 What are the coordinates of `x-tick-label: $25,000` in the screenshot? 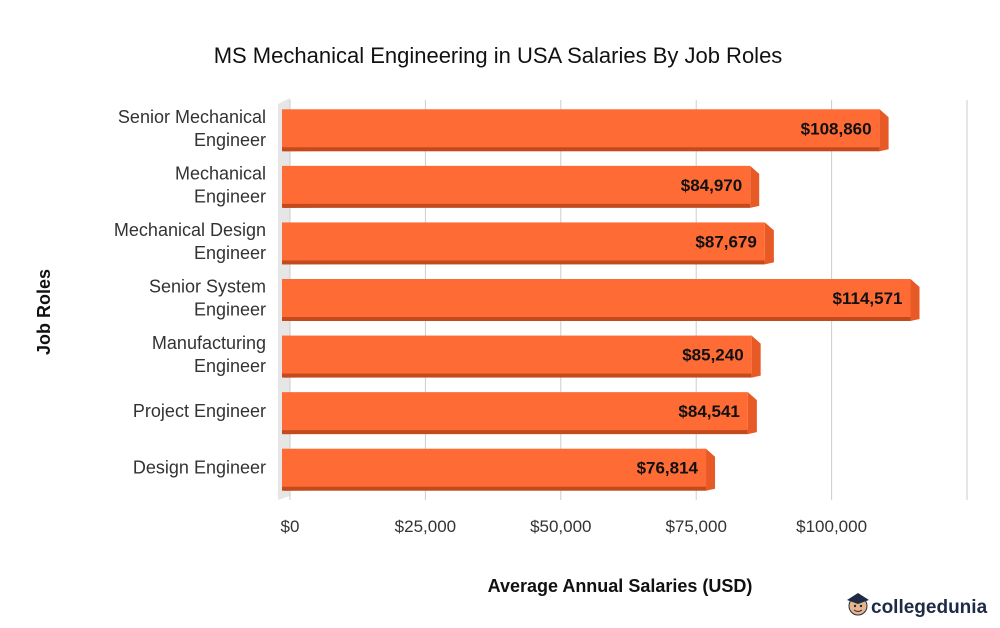 It's located at (425, 526).